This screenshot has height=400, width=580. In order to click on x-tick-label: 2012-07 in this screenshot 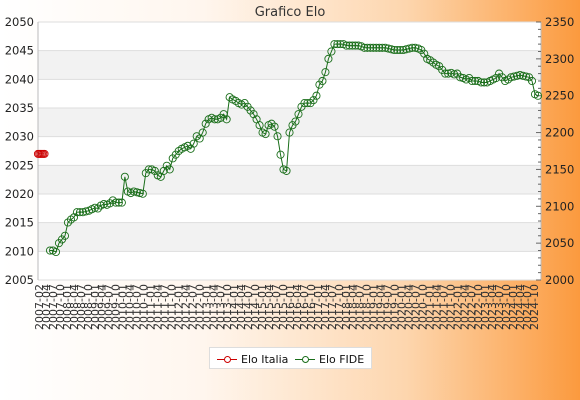, I will do `click(192, 307)`.